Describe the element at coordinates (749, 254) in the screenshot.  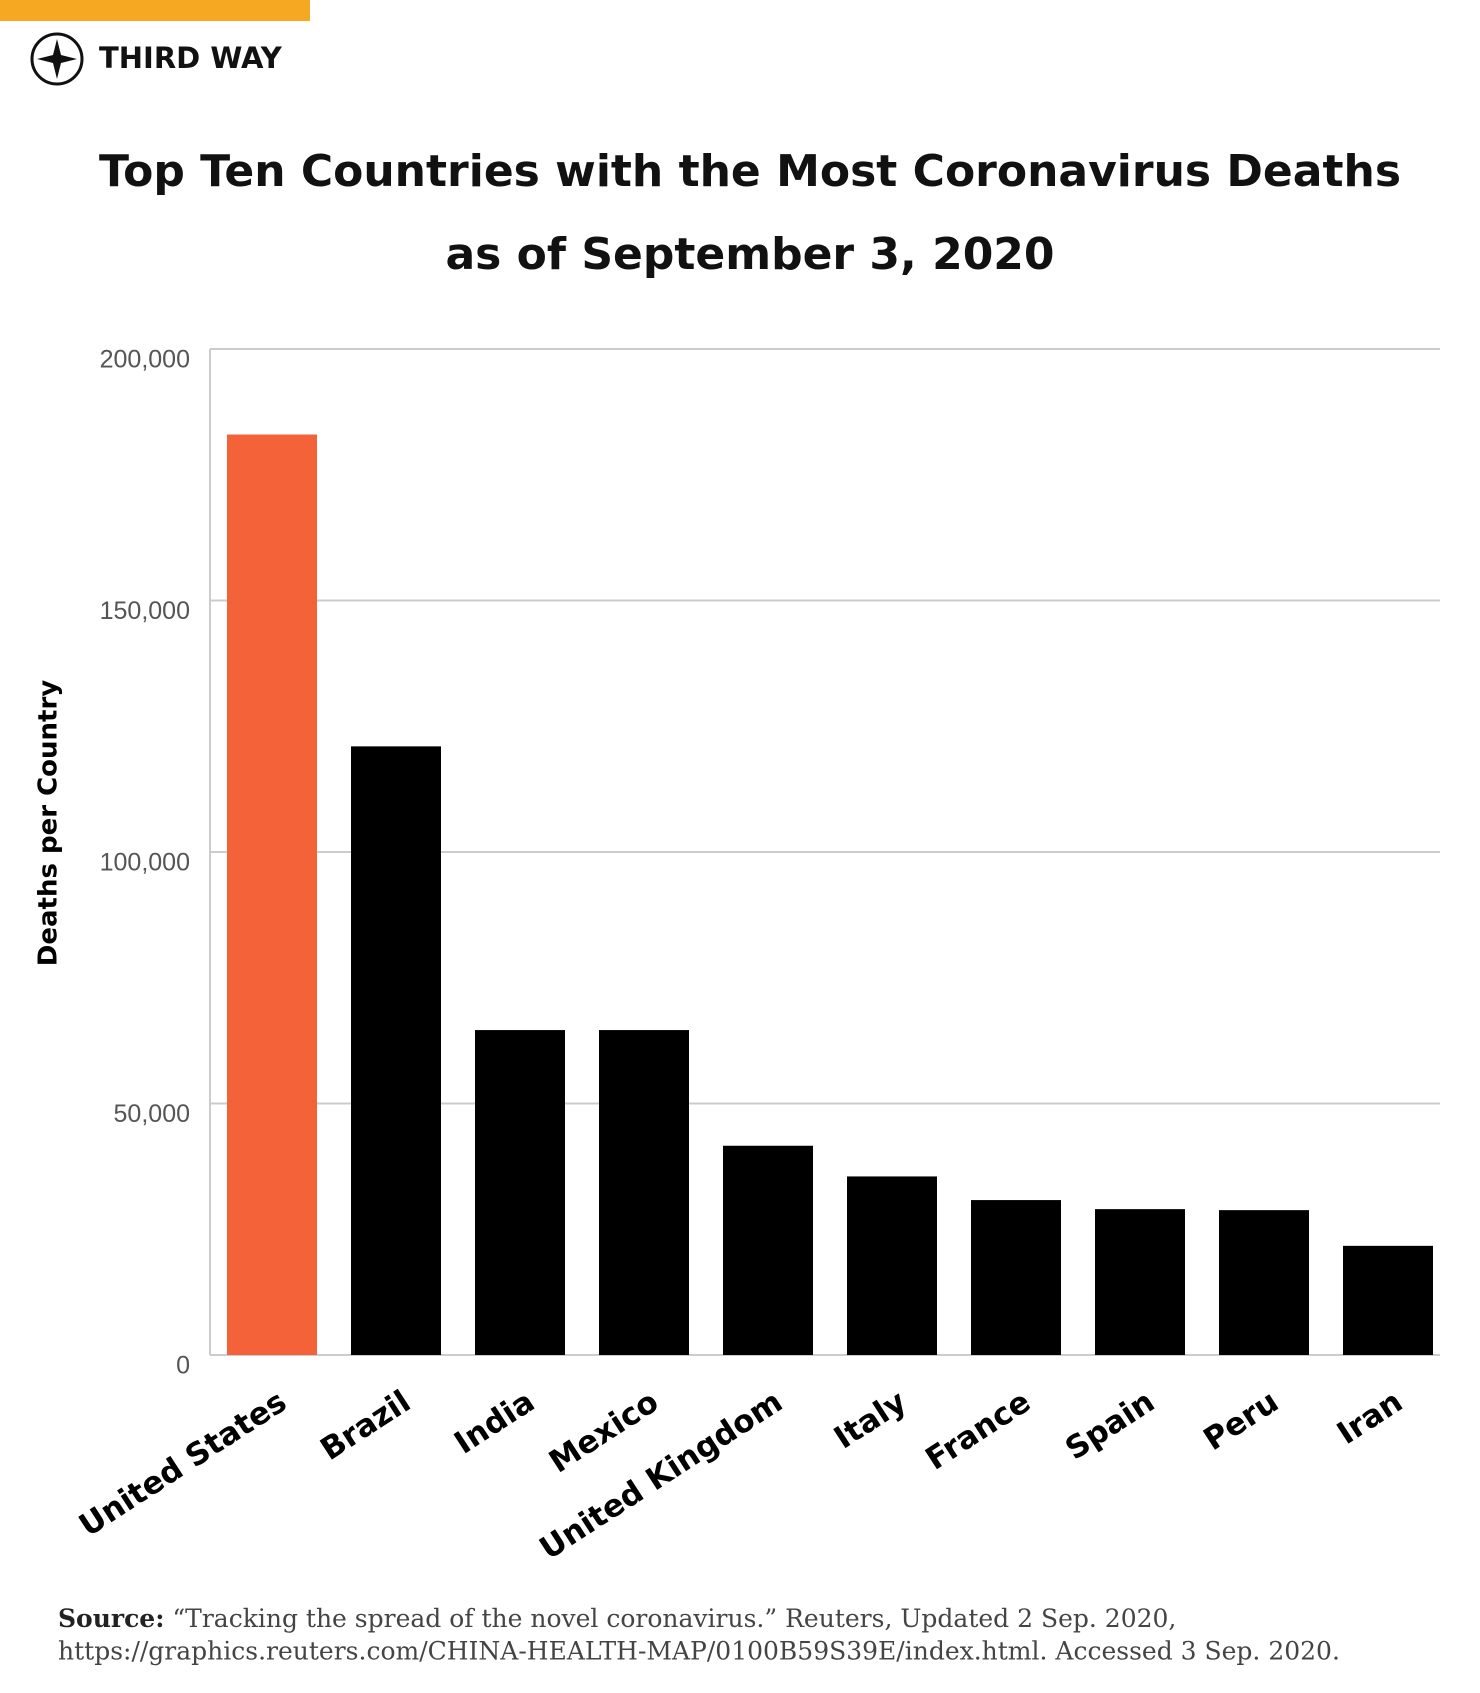
I see `chart-title: as of September 3, 2020` at that location.